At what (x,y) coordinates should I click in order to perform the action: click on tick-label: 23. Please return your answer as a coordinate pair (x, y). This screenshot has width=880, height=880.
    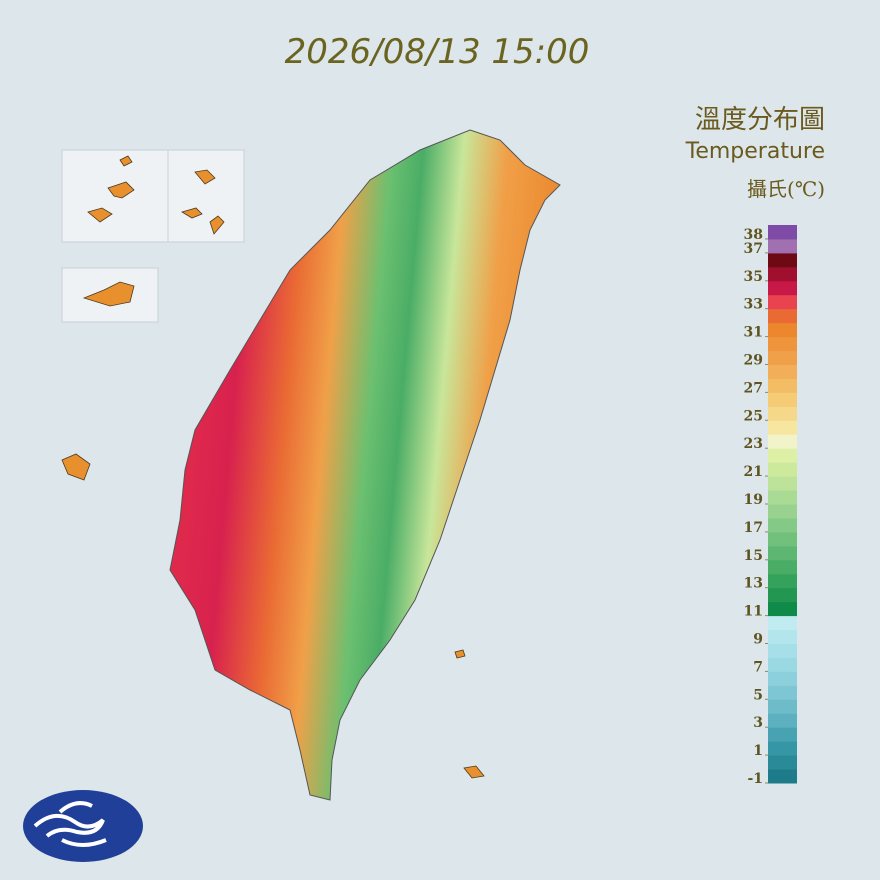
    Looking at the image, I should click on (753, 444).